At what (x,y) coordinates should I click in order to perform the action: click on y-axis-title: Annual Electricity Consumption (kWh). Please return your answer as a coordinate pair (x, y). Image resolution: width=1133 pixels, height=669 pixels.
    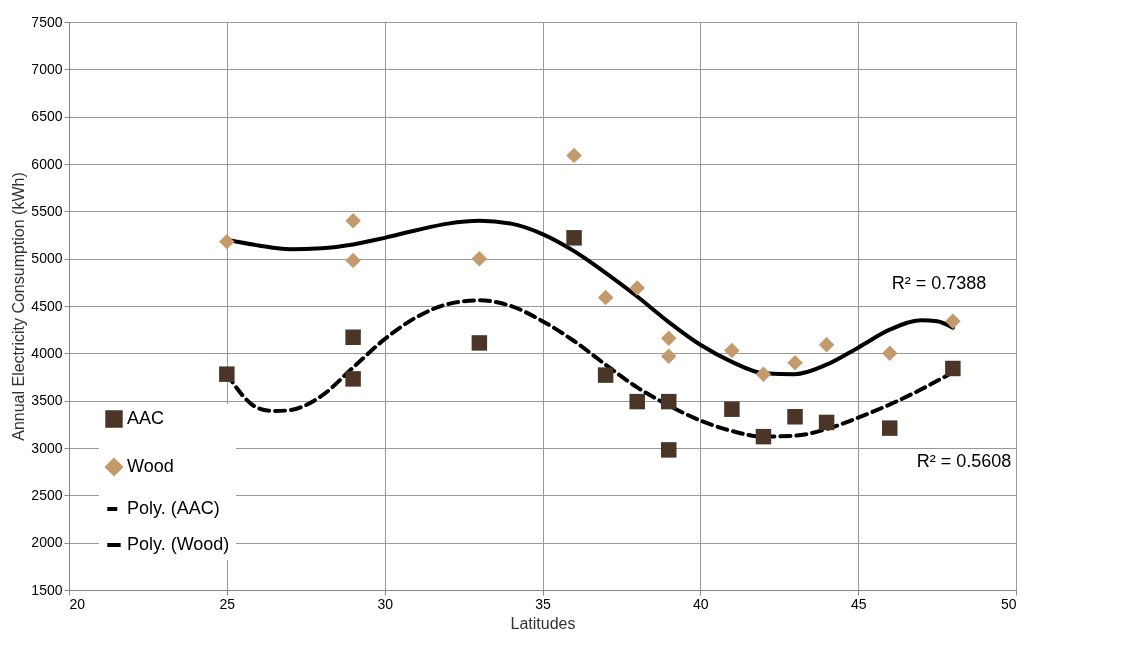
    Looking at the image, I should click on (19, 306).